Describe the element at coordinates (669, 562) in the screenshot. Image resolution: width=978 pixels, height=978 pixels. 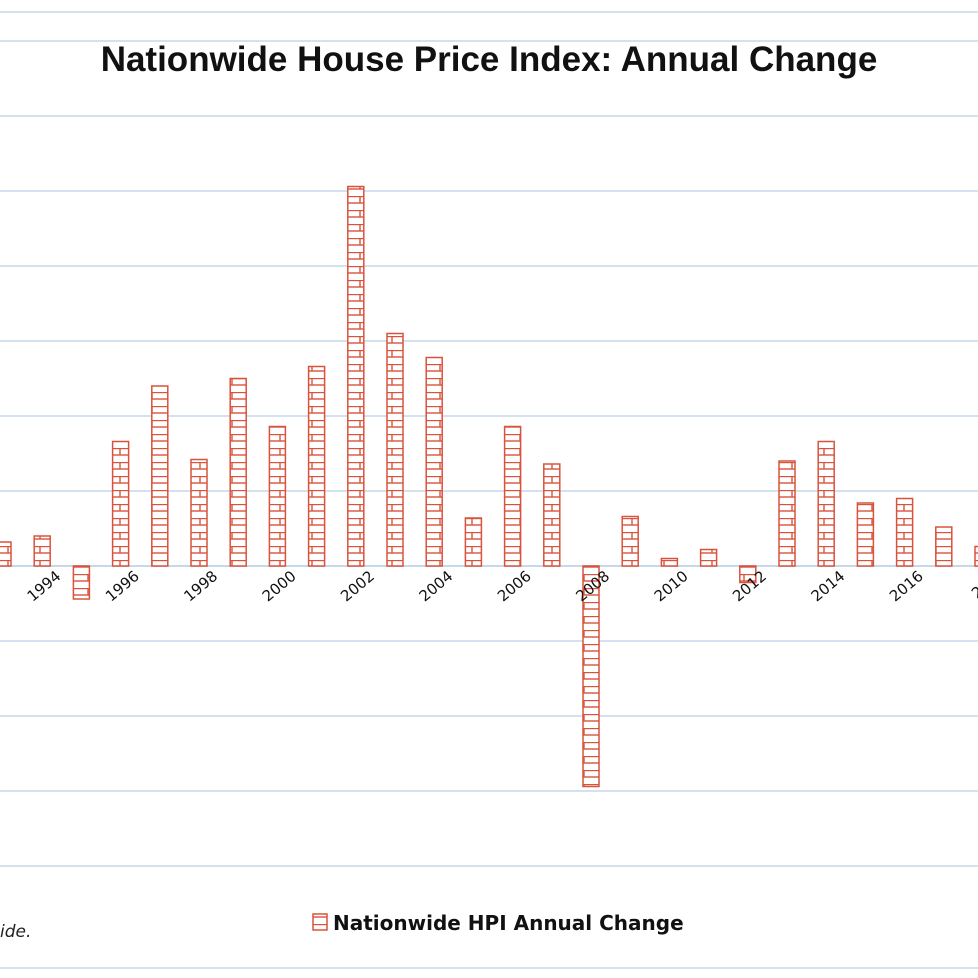
I see `bar-2010` at that location.